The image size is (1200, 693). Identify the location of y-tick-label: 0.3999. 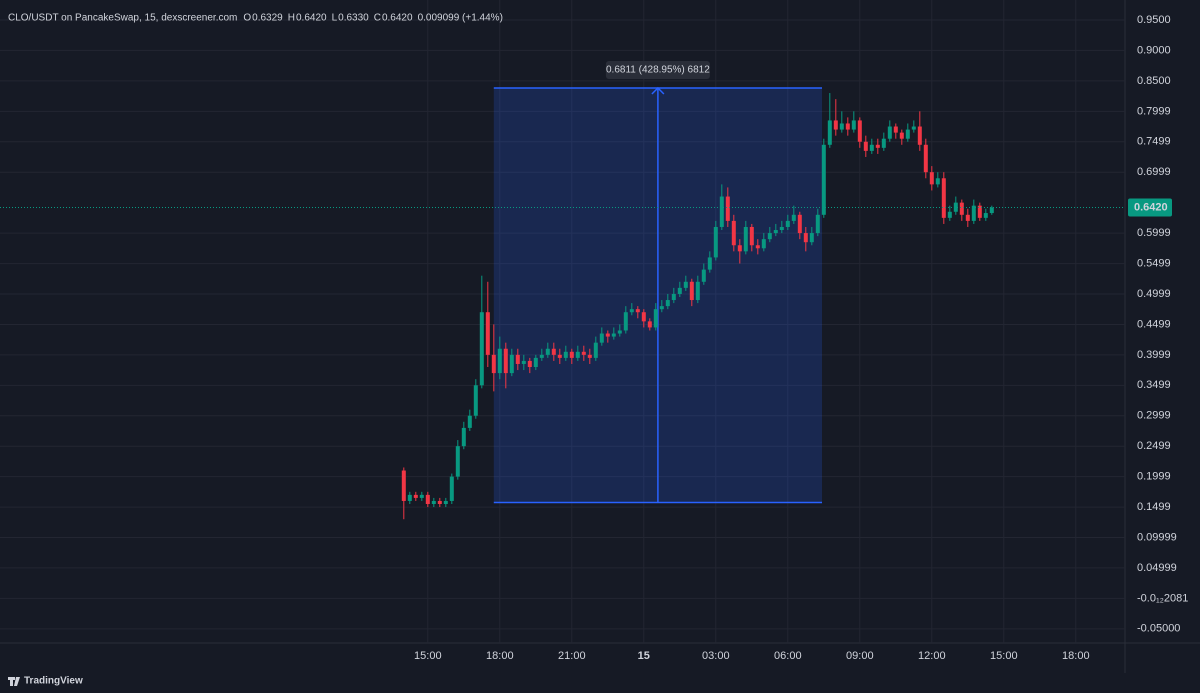
(1154, 355).